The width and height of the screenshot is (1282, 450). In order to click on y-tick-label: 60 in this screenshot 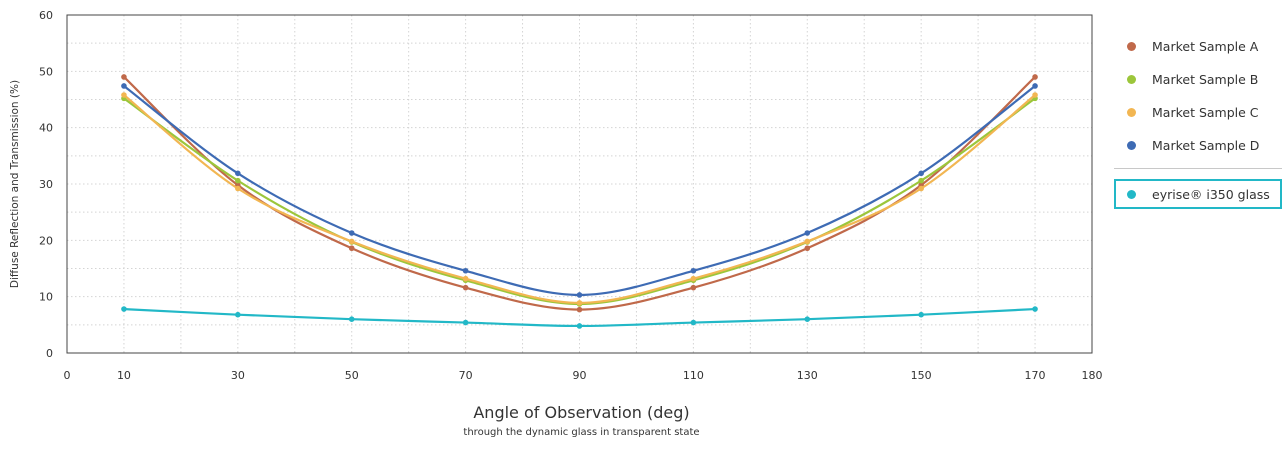, I will do `click(46, 15)`.